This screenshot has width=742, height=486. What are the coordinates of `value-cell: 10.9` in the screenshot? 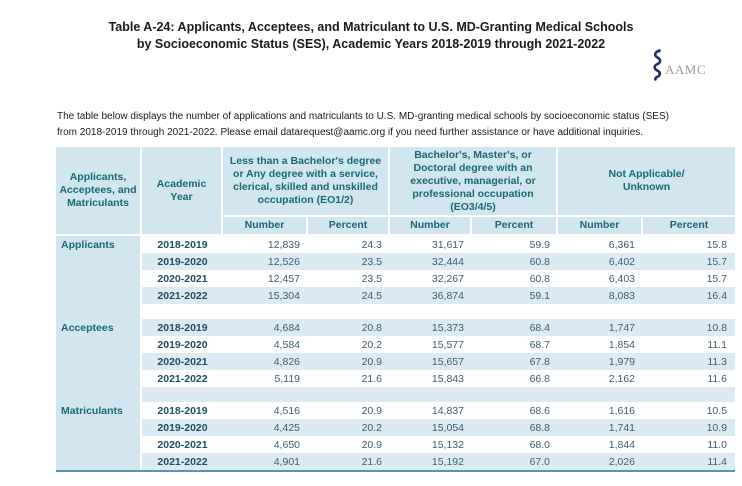 It's located at (689, 427).